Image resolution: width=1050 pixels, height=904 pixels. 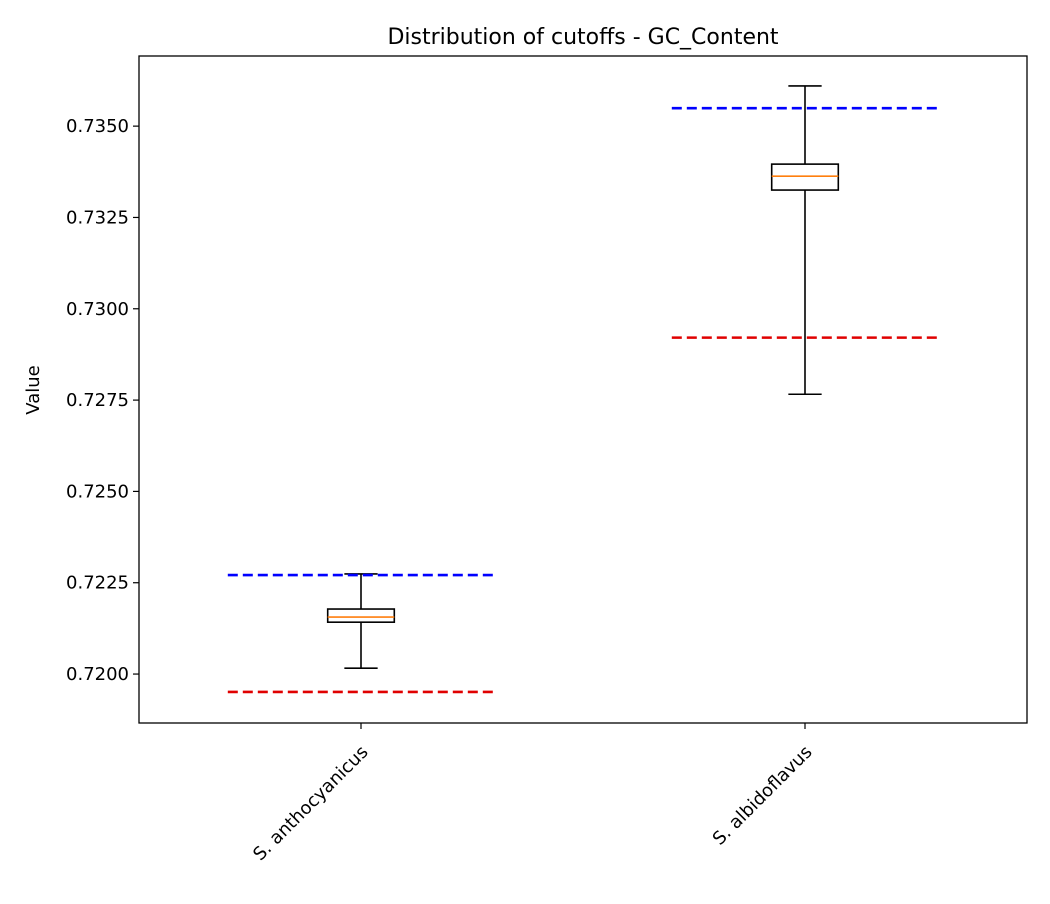 I want to click on chart-title: Distribution of cutoffs - GC_Content, so click(x=582, y=37).